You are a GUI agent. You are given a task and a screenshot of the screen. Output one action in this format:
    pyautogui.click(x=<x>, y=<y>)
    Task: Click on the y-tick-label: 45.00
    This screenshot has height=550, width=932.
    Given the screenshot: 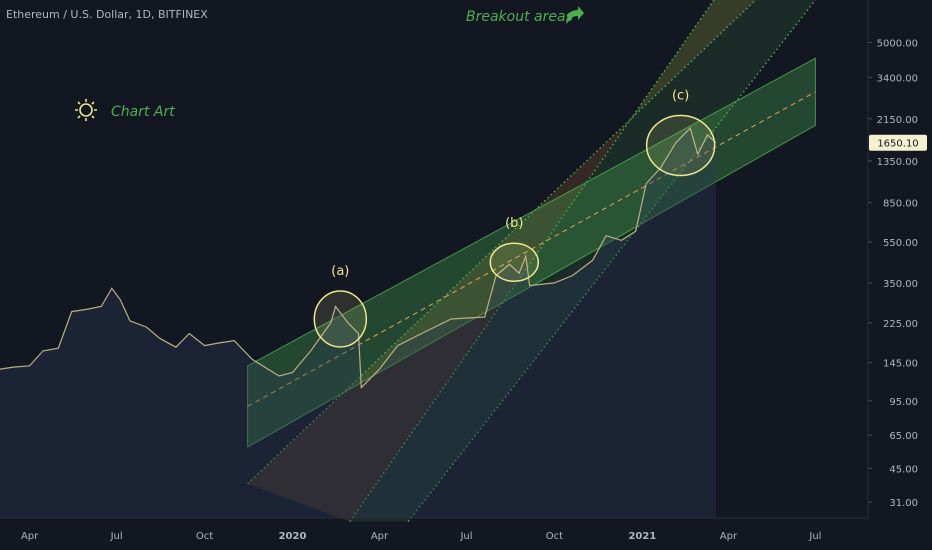 What is the action you would take?
    pyautogui.click(x=903, y=469)
    